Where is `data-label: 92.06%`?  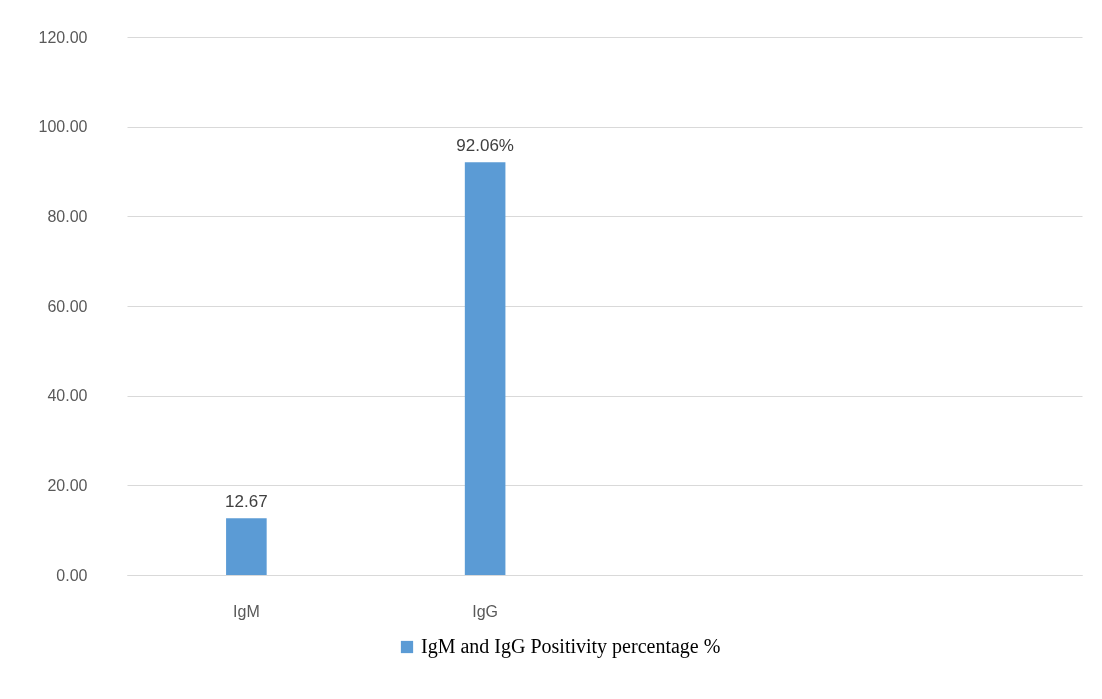 data-label: 92.06% is located at coordinates (485, 146).